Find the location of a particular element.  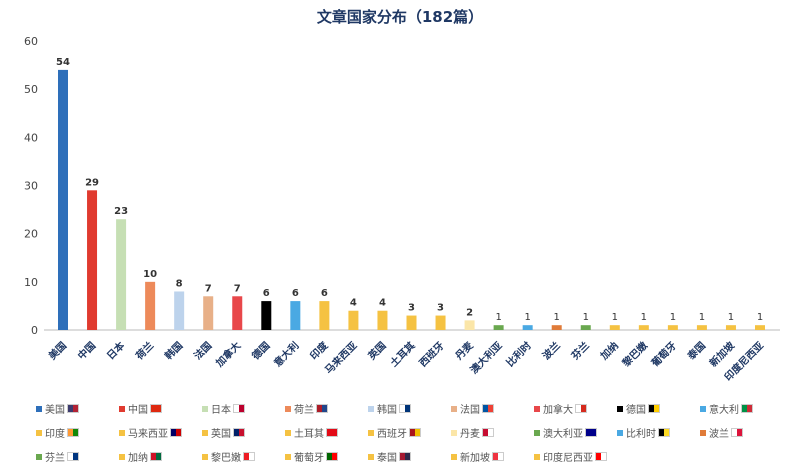

legend-item: 芬兰 is located at coordinates (57, 456).